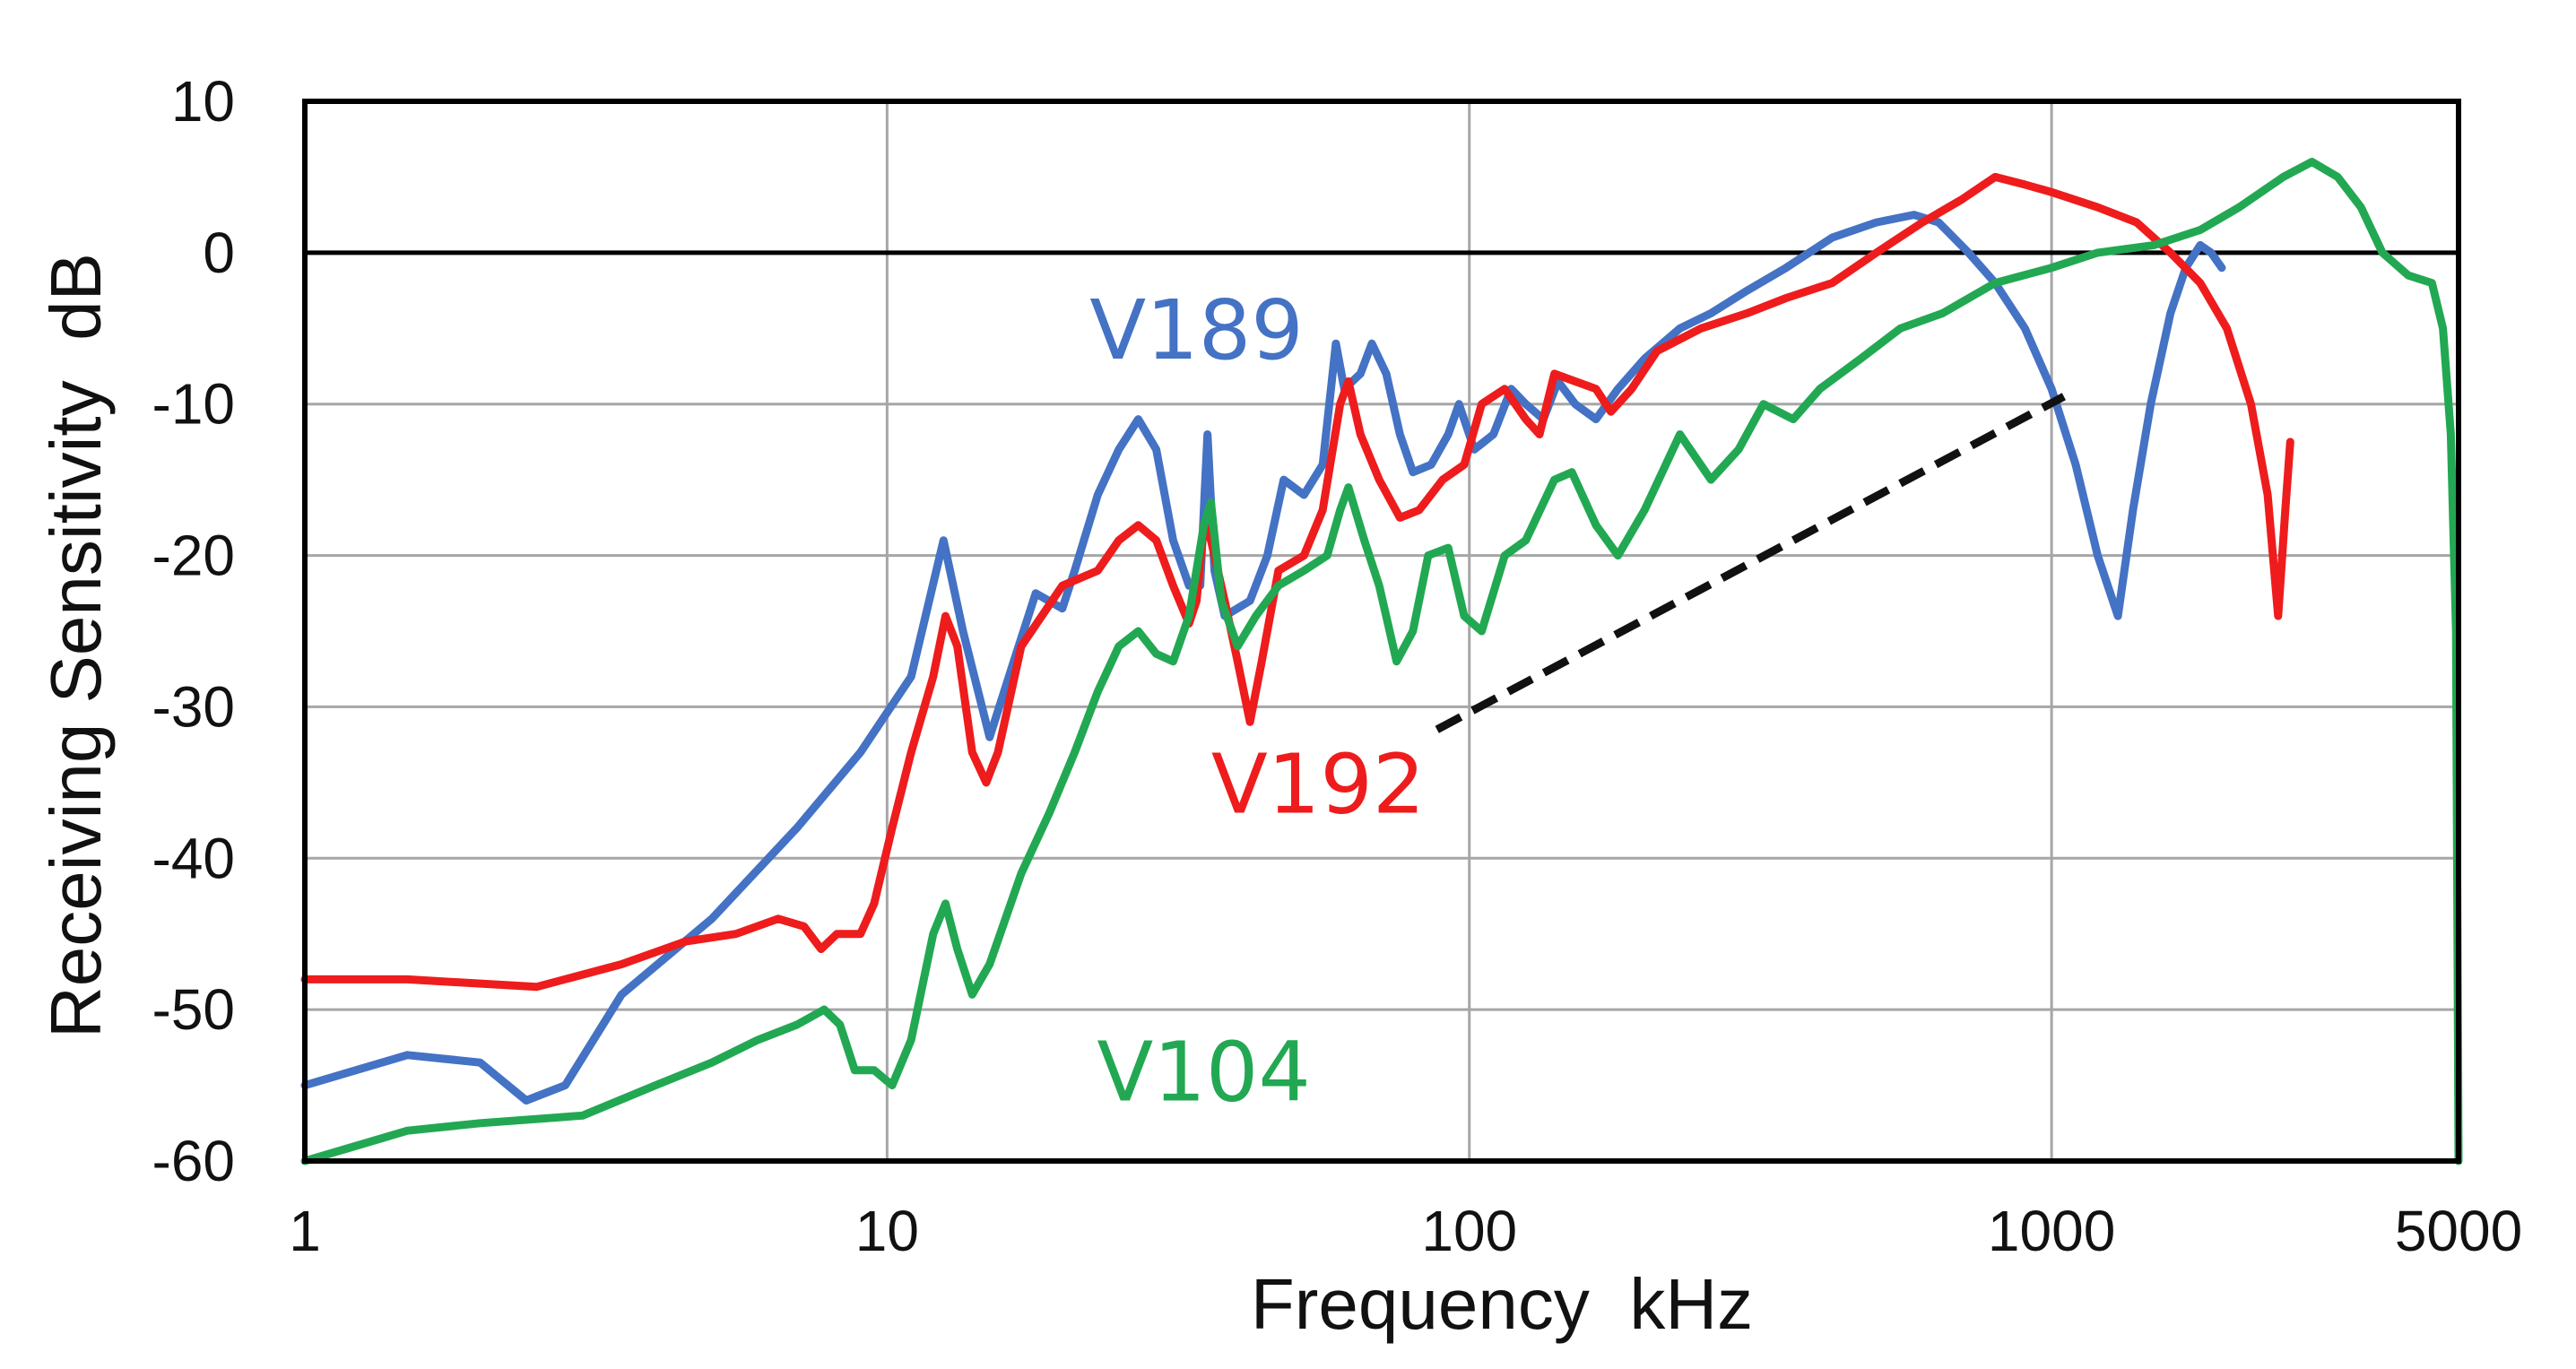 The image size is (2576, 1369). I want to click on x-axis-title: Frequency kHz, so click(1502, 1304).